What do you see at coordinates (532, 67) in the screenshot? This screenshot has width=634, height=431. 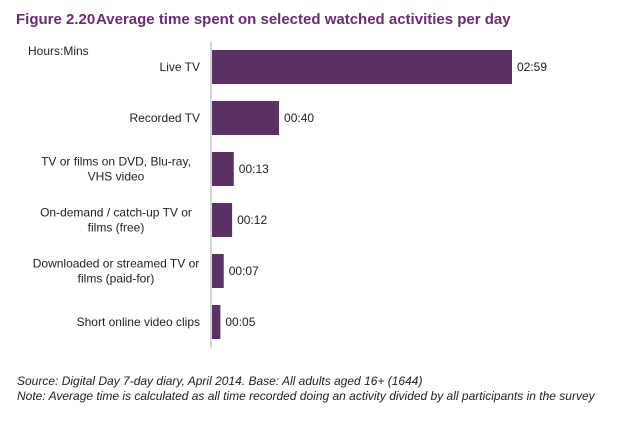 I see `value-label: 02:59` at bounding box center [532, 67].